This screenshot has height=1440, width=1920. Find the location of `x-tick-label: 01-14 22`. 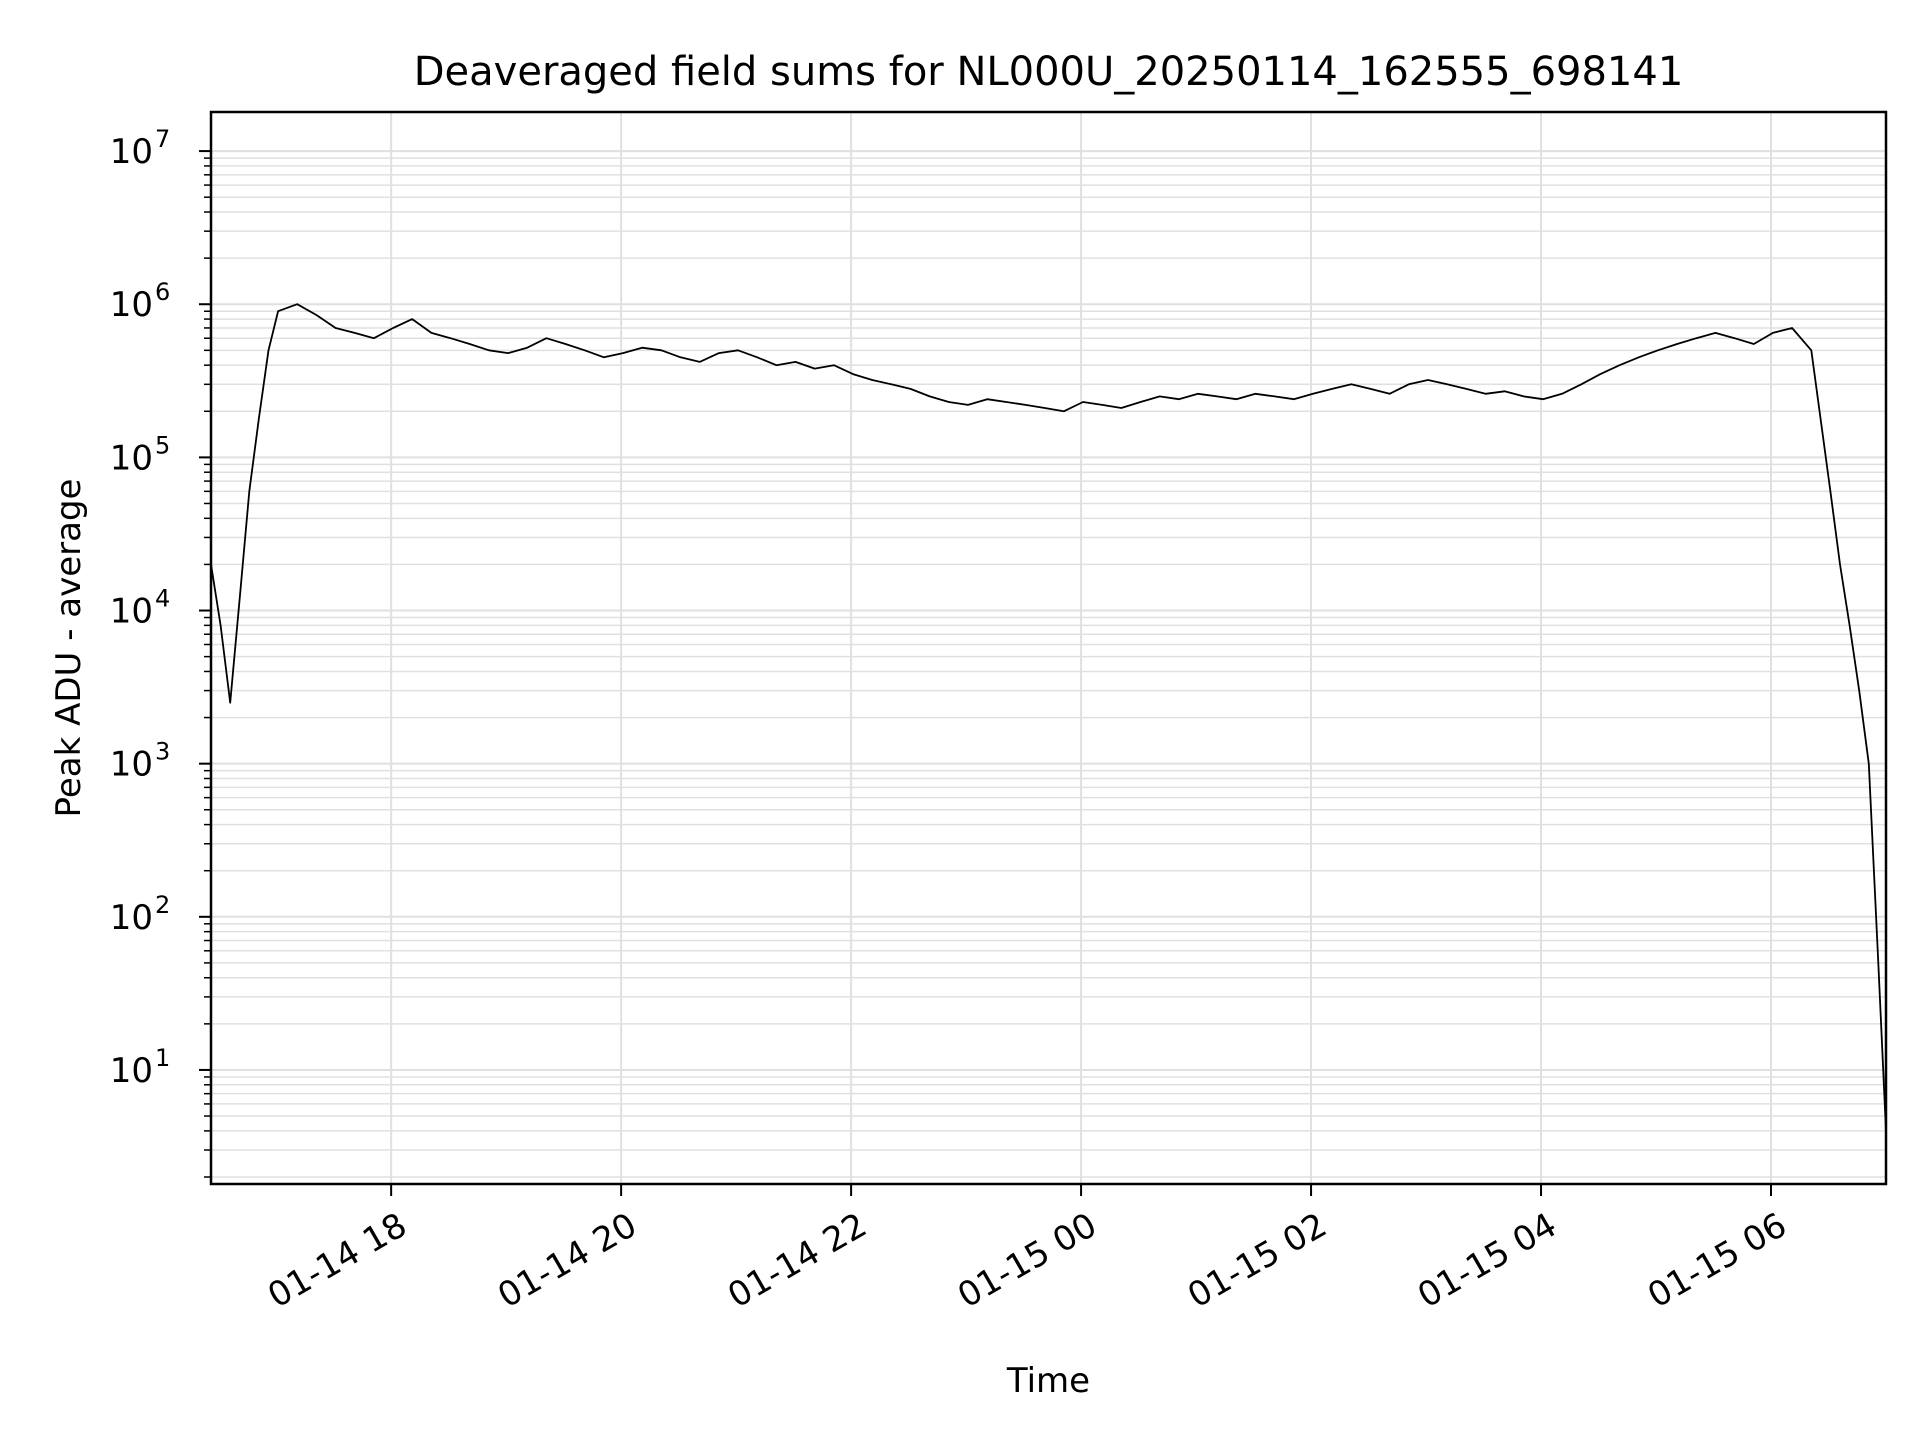

x-tick-label: 01-14 22 is located at coordinates (797, 1260).